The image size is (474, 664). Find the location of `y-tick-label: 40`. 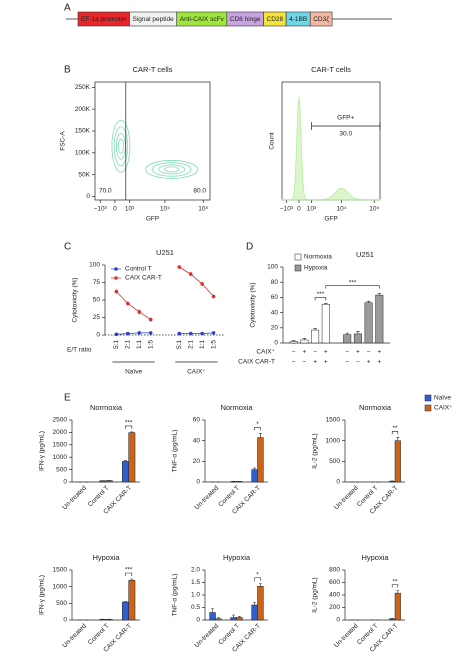

y-tick-label: 40 is located at coordinates (197, 440).